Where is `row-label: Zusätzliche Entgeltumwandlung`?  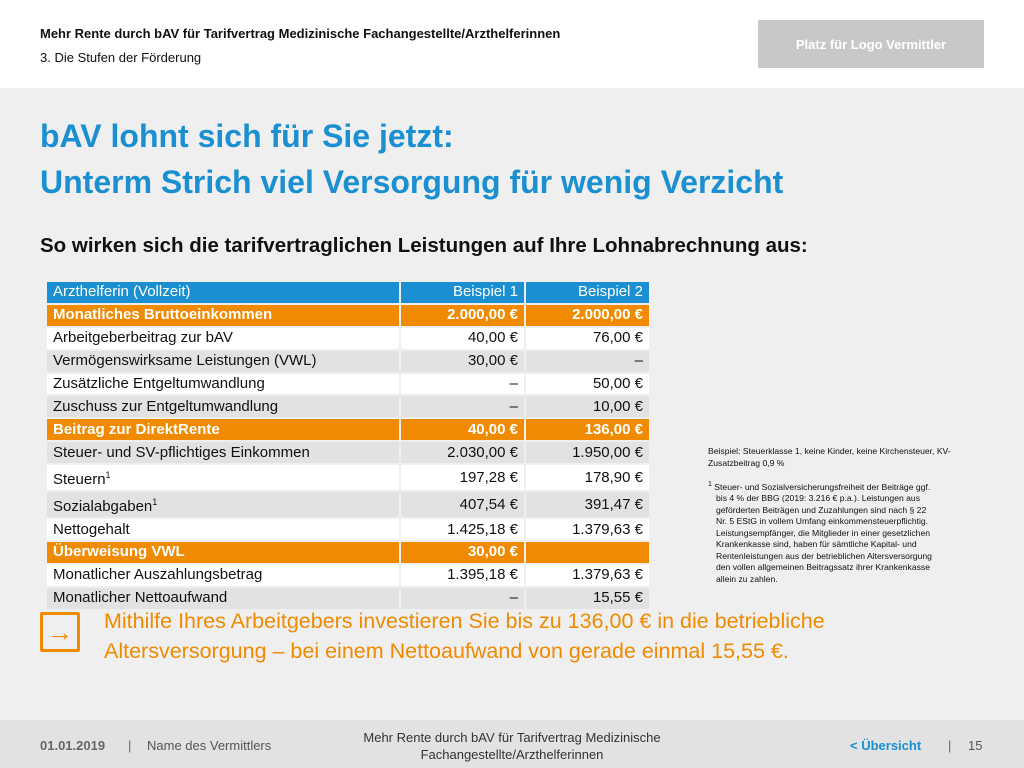
row-label: Zusätzliche Entgeltumwandlung is located at coordinates (224, 385).